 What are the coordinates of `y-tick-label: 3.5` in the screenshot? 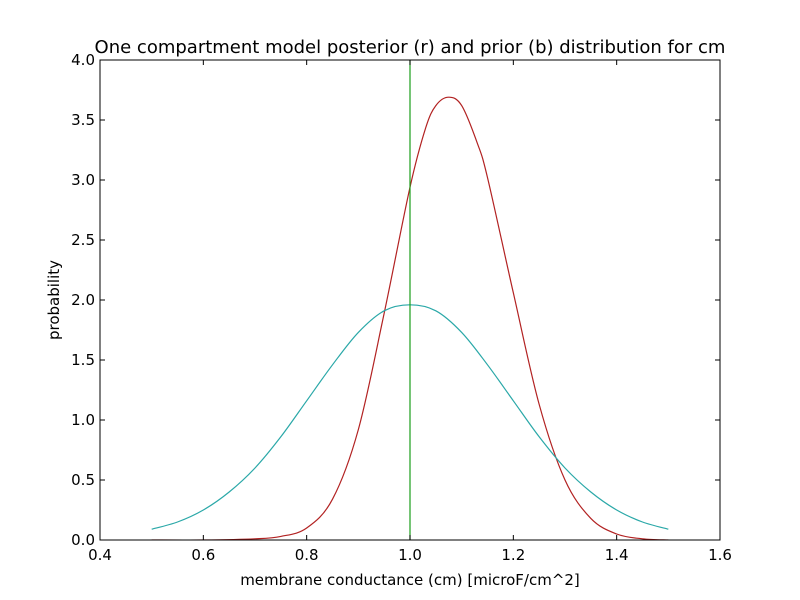 It's located at (83, 120).